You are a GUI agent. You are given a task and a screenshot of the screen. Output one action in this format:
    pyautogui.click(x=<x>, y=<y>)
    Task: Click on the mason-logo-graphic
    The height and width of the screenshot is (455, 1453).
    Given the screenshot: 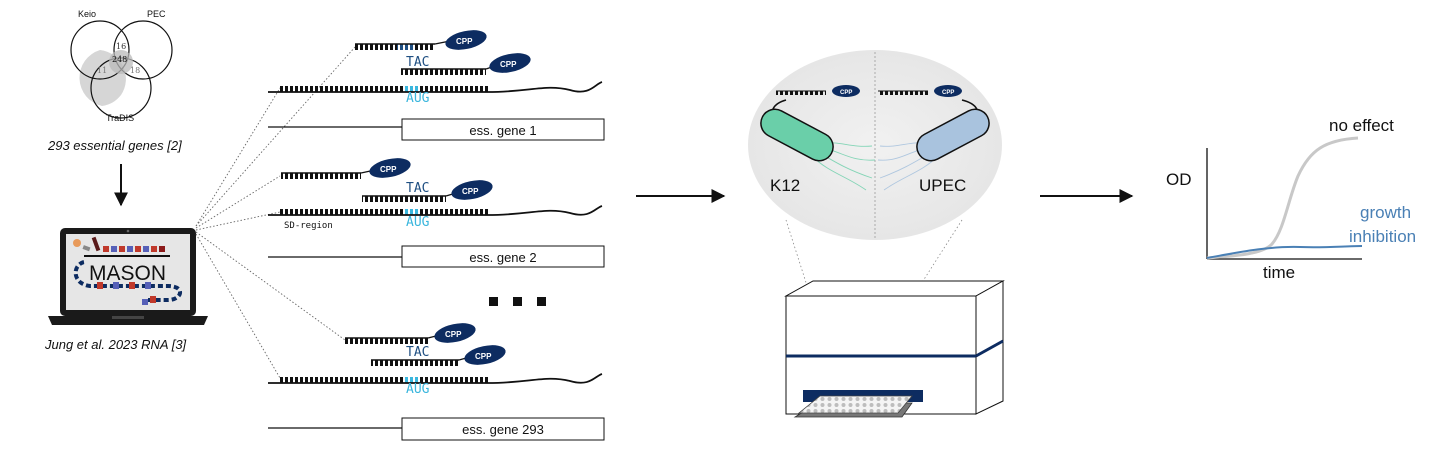 What is the action you would take?
    pyautogui.click(x=127, y=270)
    